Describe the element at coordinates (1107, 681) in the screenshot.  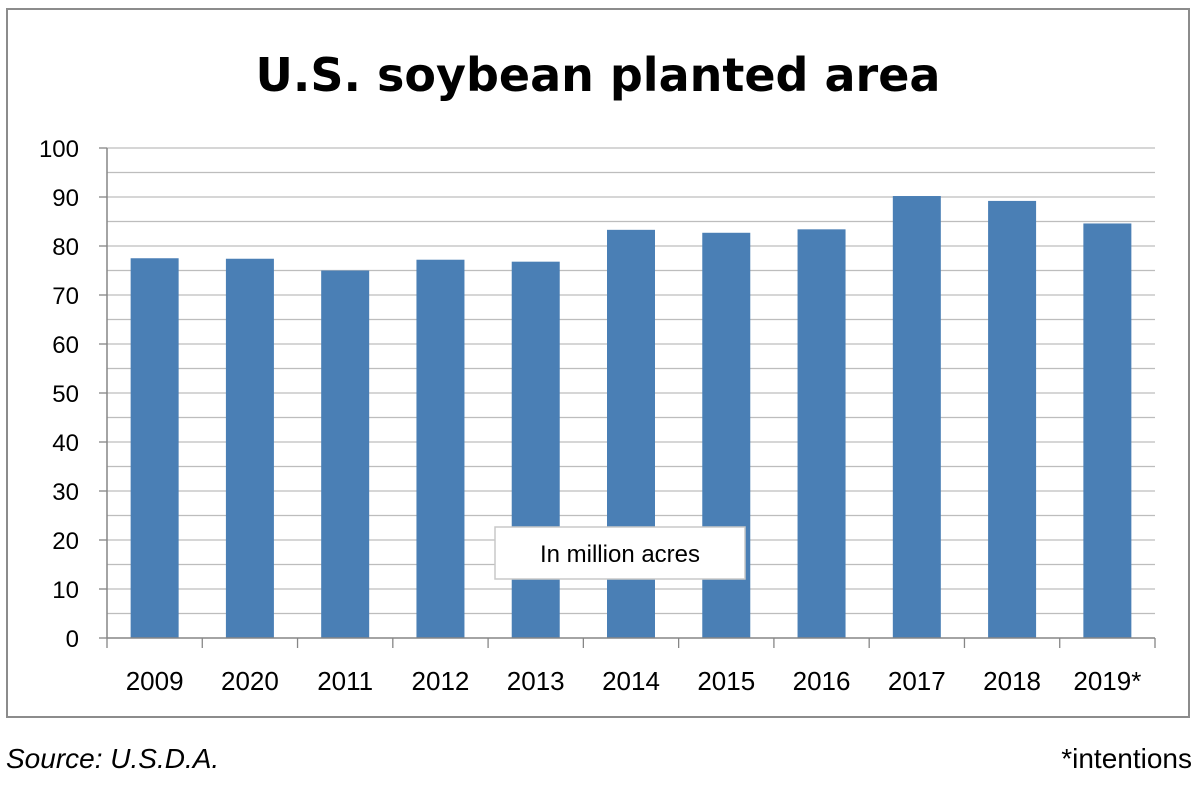
I see `x-tick-label: 2019*` at that location.